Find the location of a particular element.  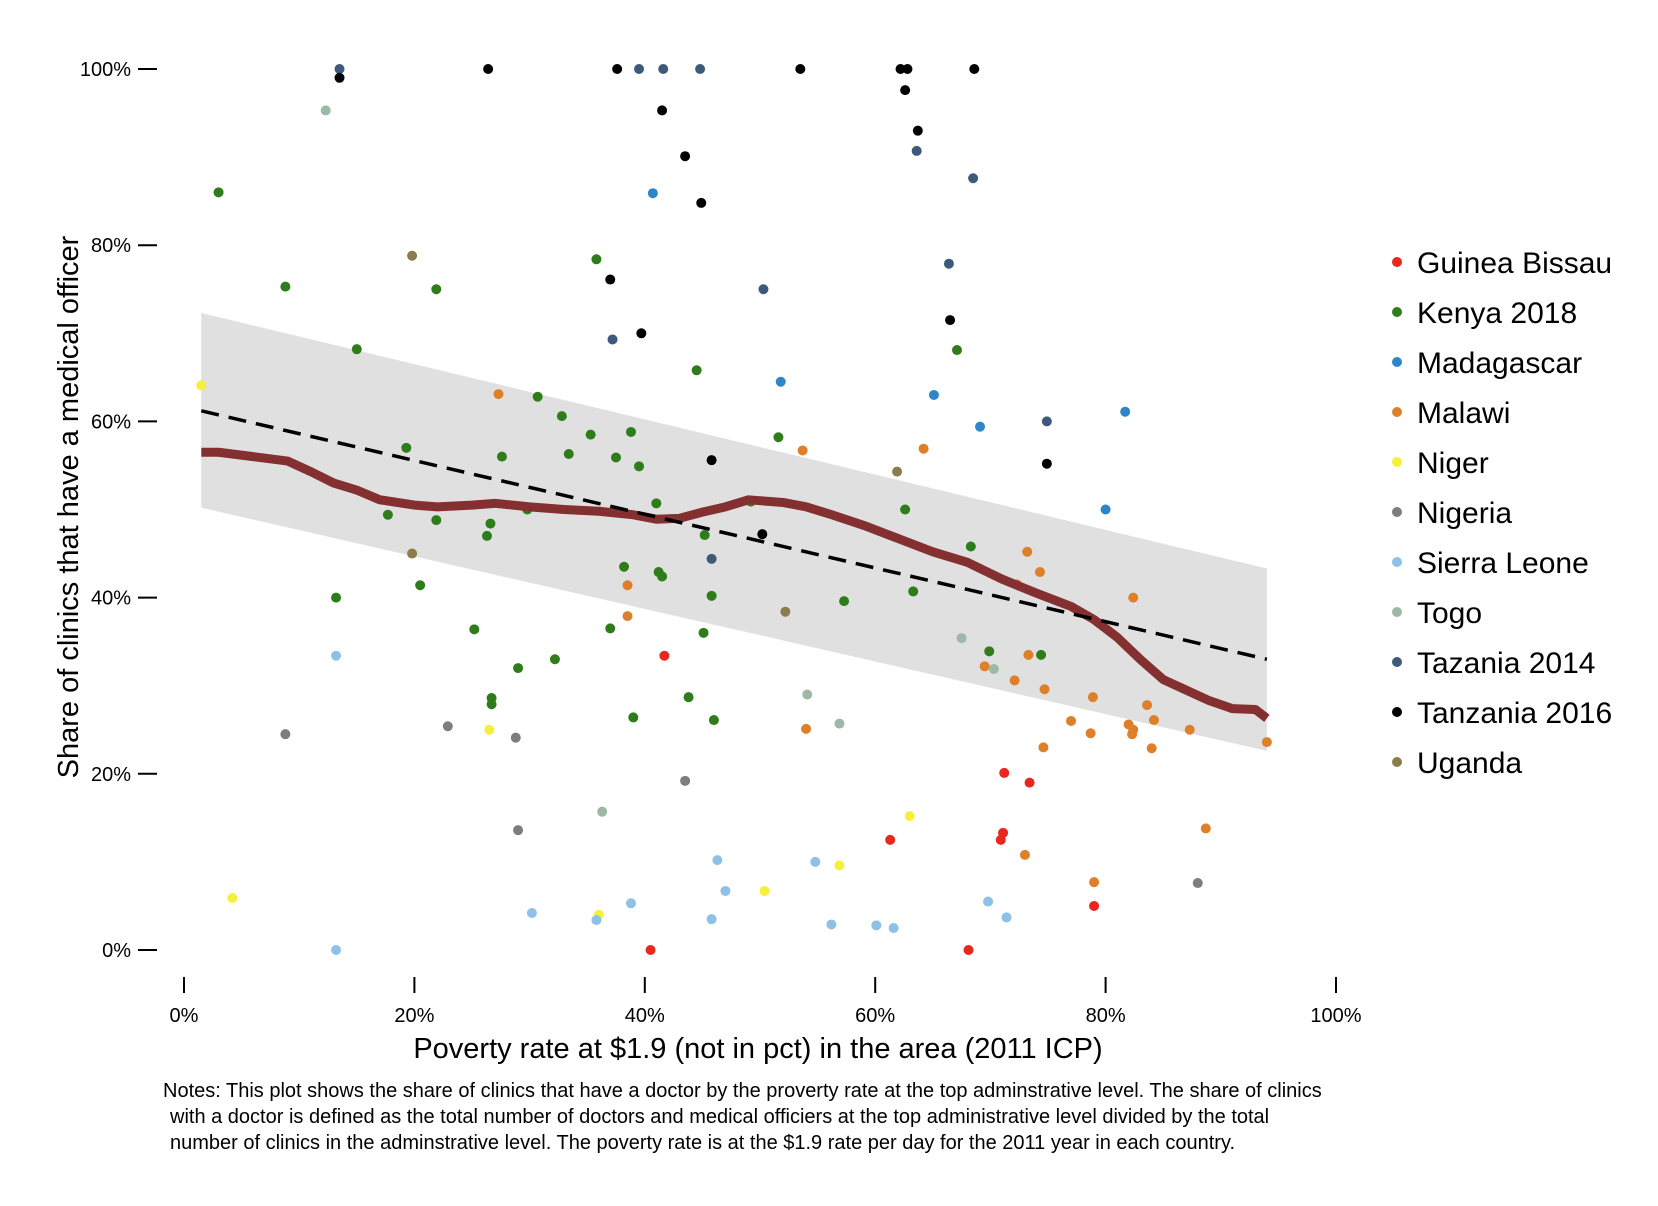

legend-label-sierra-leone: Sierra Leone is located at coordinates (1503, 563).